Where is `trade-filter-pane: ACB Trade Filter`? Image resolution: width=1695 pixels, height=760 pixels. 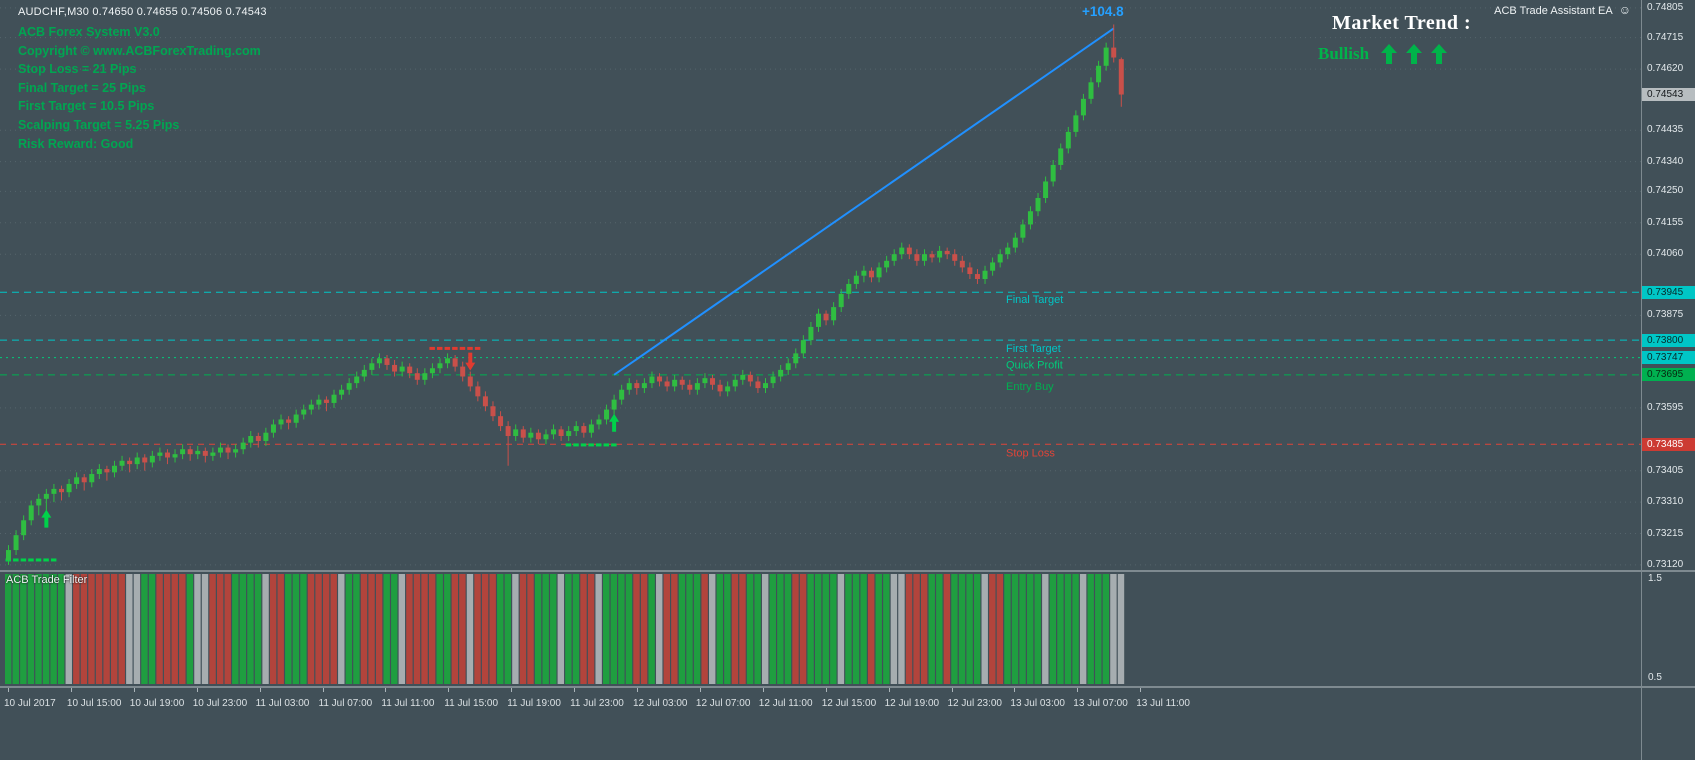 trade-filter-pane: ACB Trade Filter is located at coordinates (820, 629).